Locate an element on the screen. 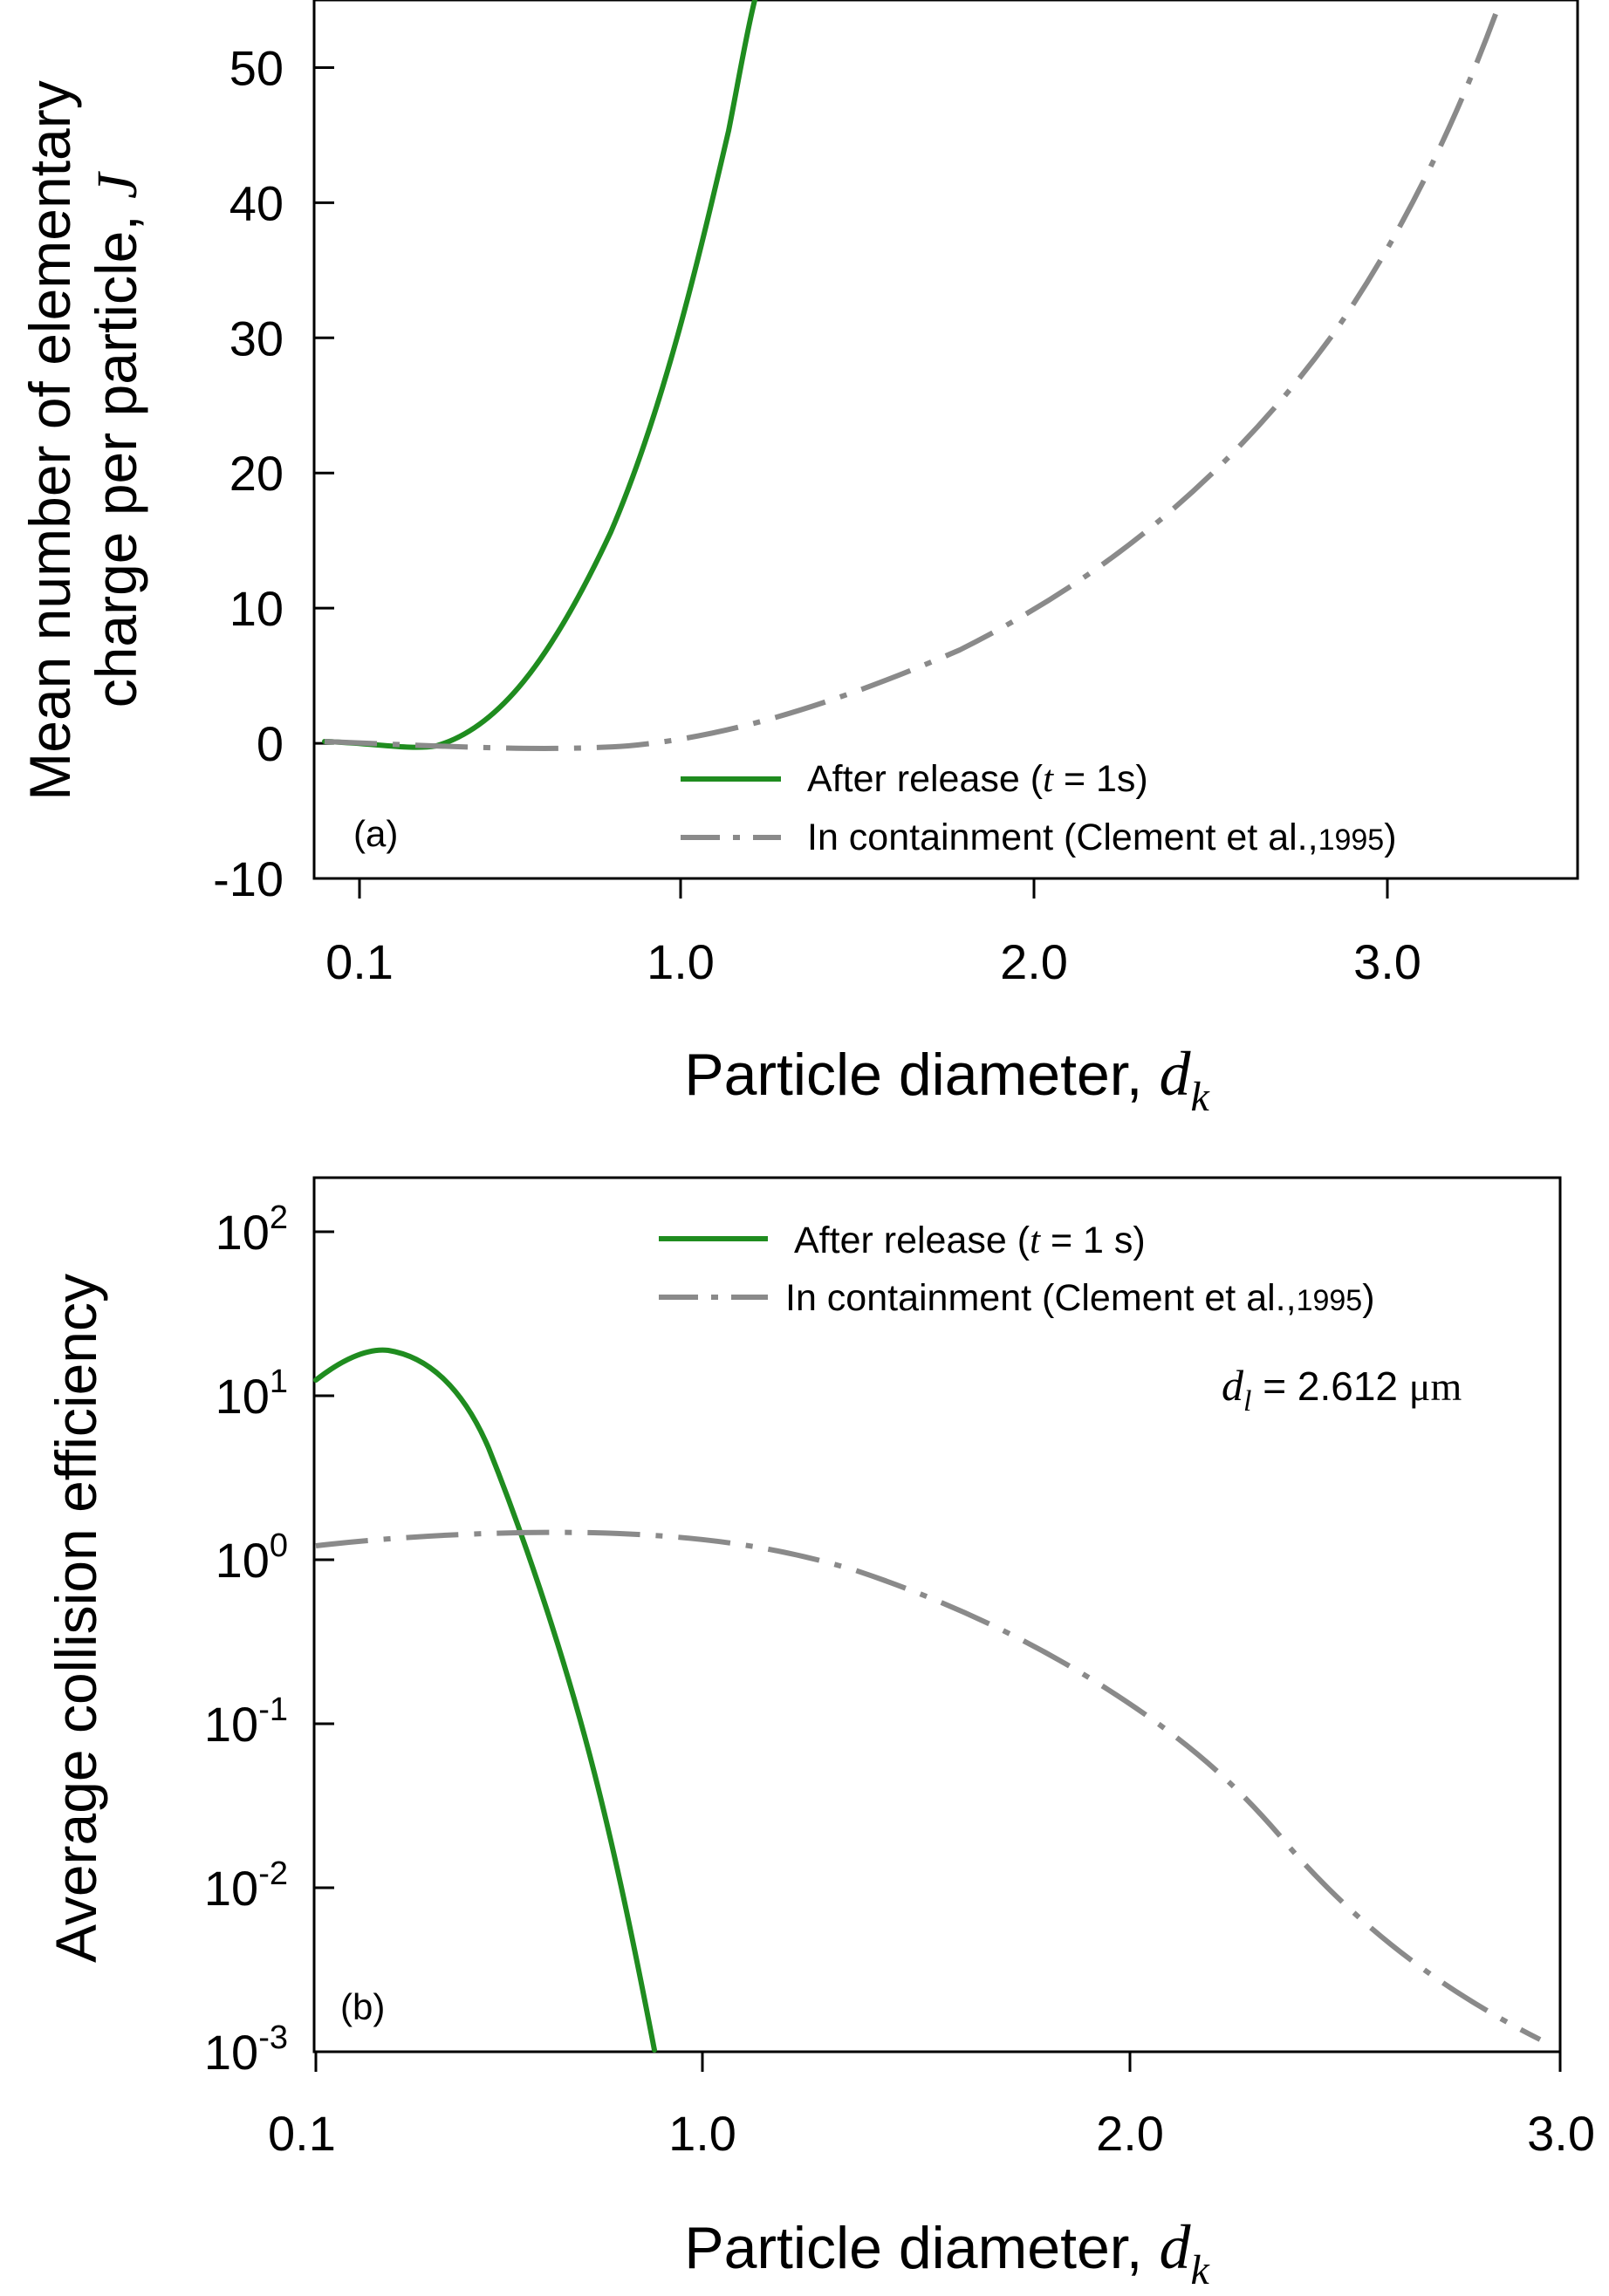  panel-a-y-axis-title-line1: Mean number of elementary is located at coordinates (50, 440).